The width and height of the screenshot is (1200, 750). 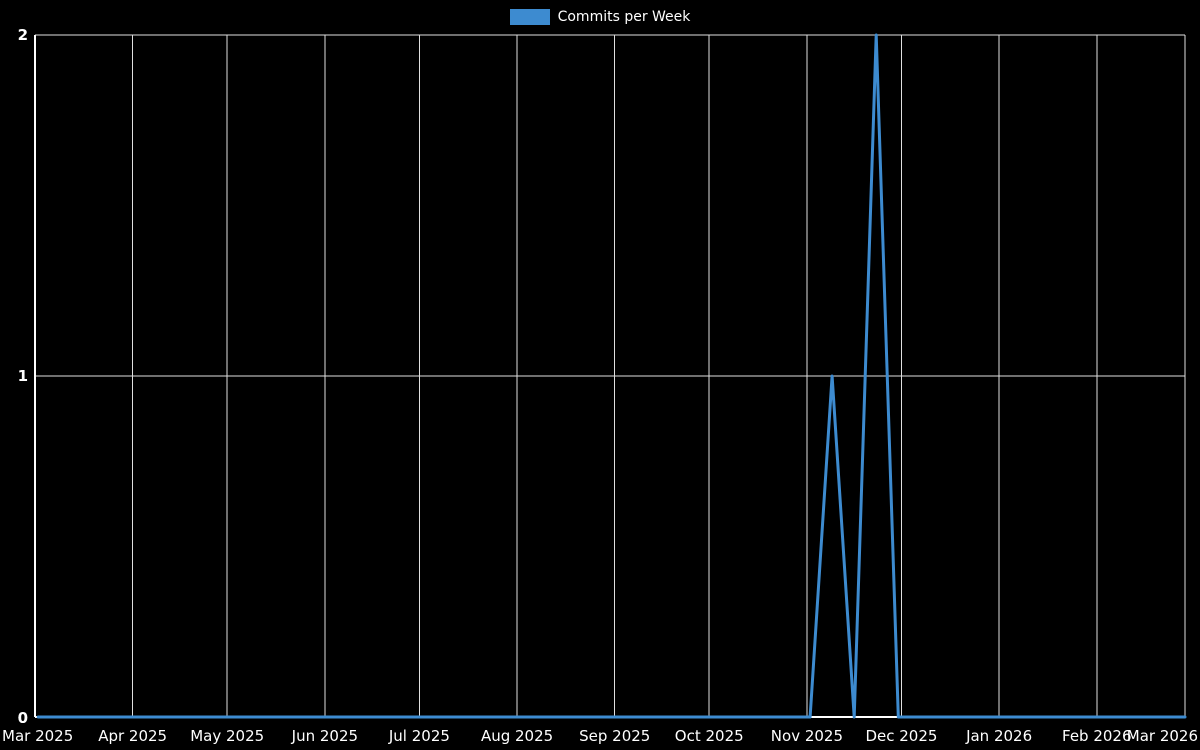 What do you see at coordinates (227, 736) in the screenshot?
I see `x-axis-label: May 2025` at bounding box center [227, 736].